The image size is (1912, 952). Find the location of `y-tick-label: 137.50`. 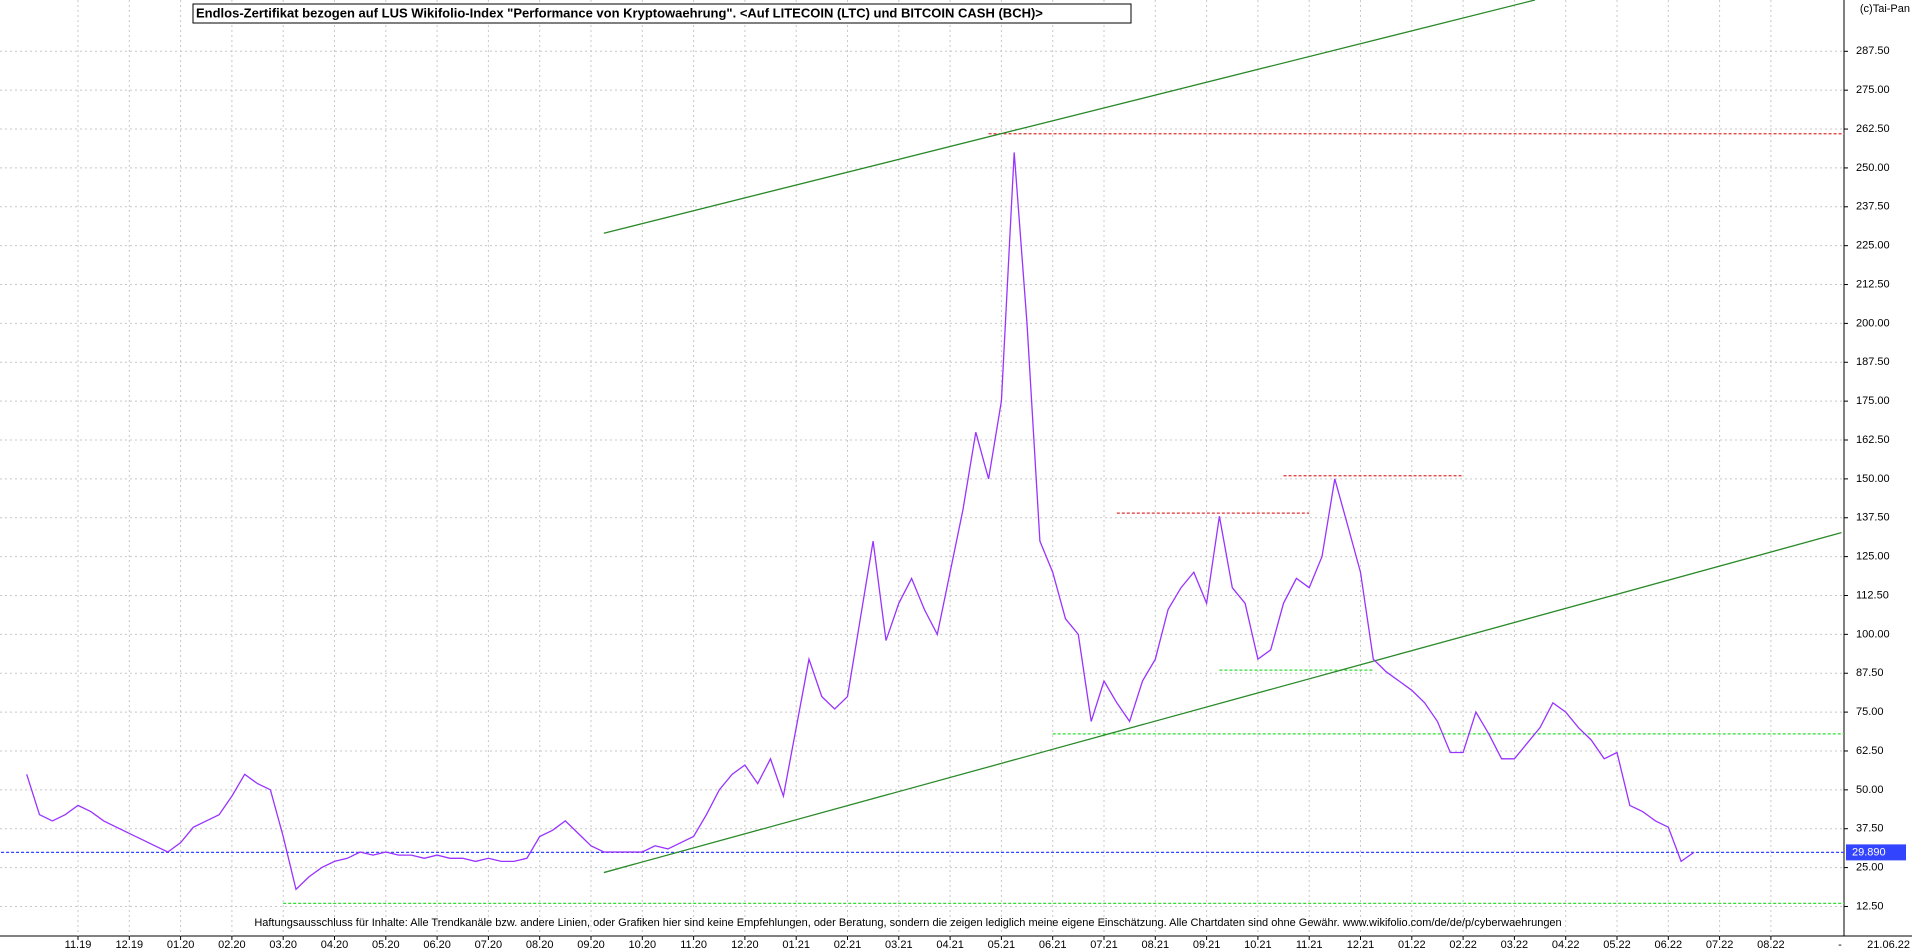

y-tick-label: 137.50 is located at coordinates (1873, 518).